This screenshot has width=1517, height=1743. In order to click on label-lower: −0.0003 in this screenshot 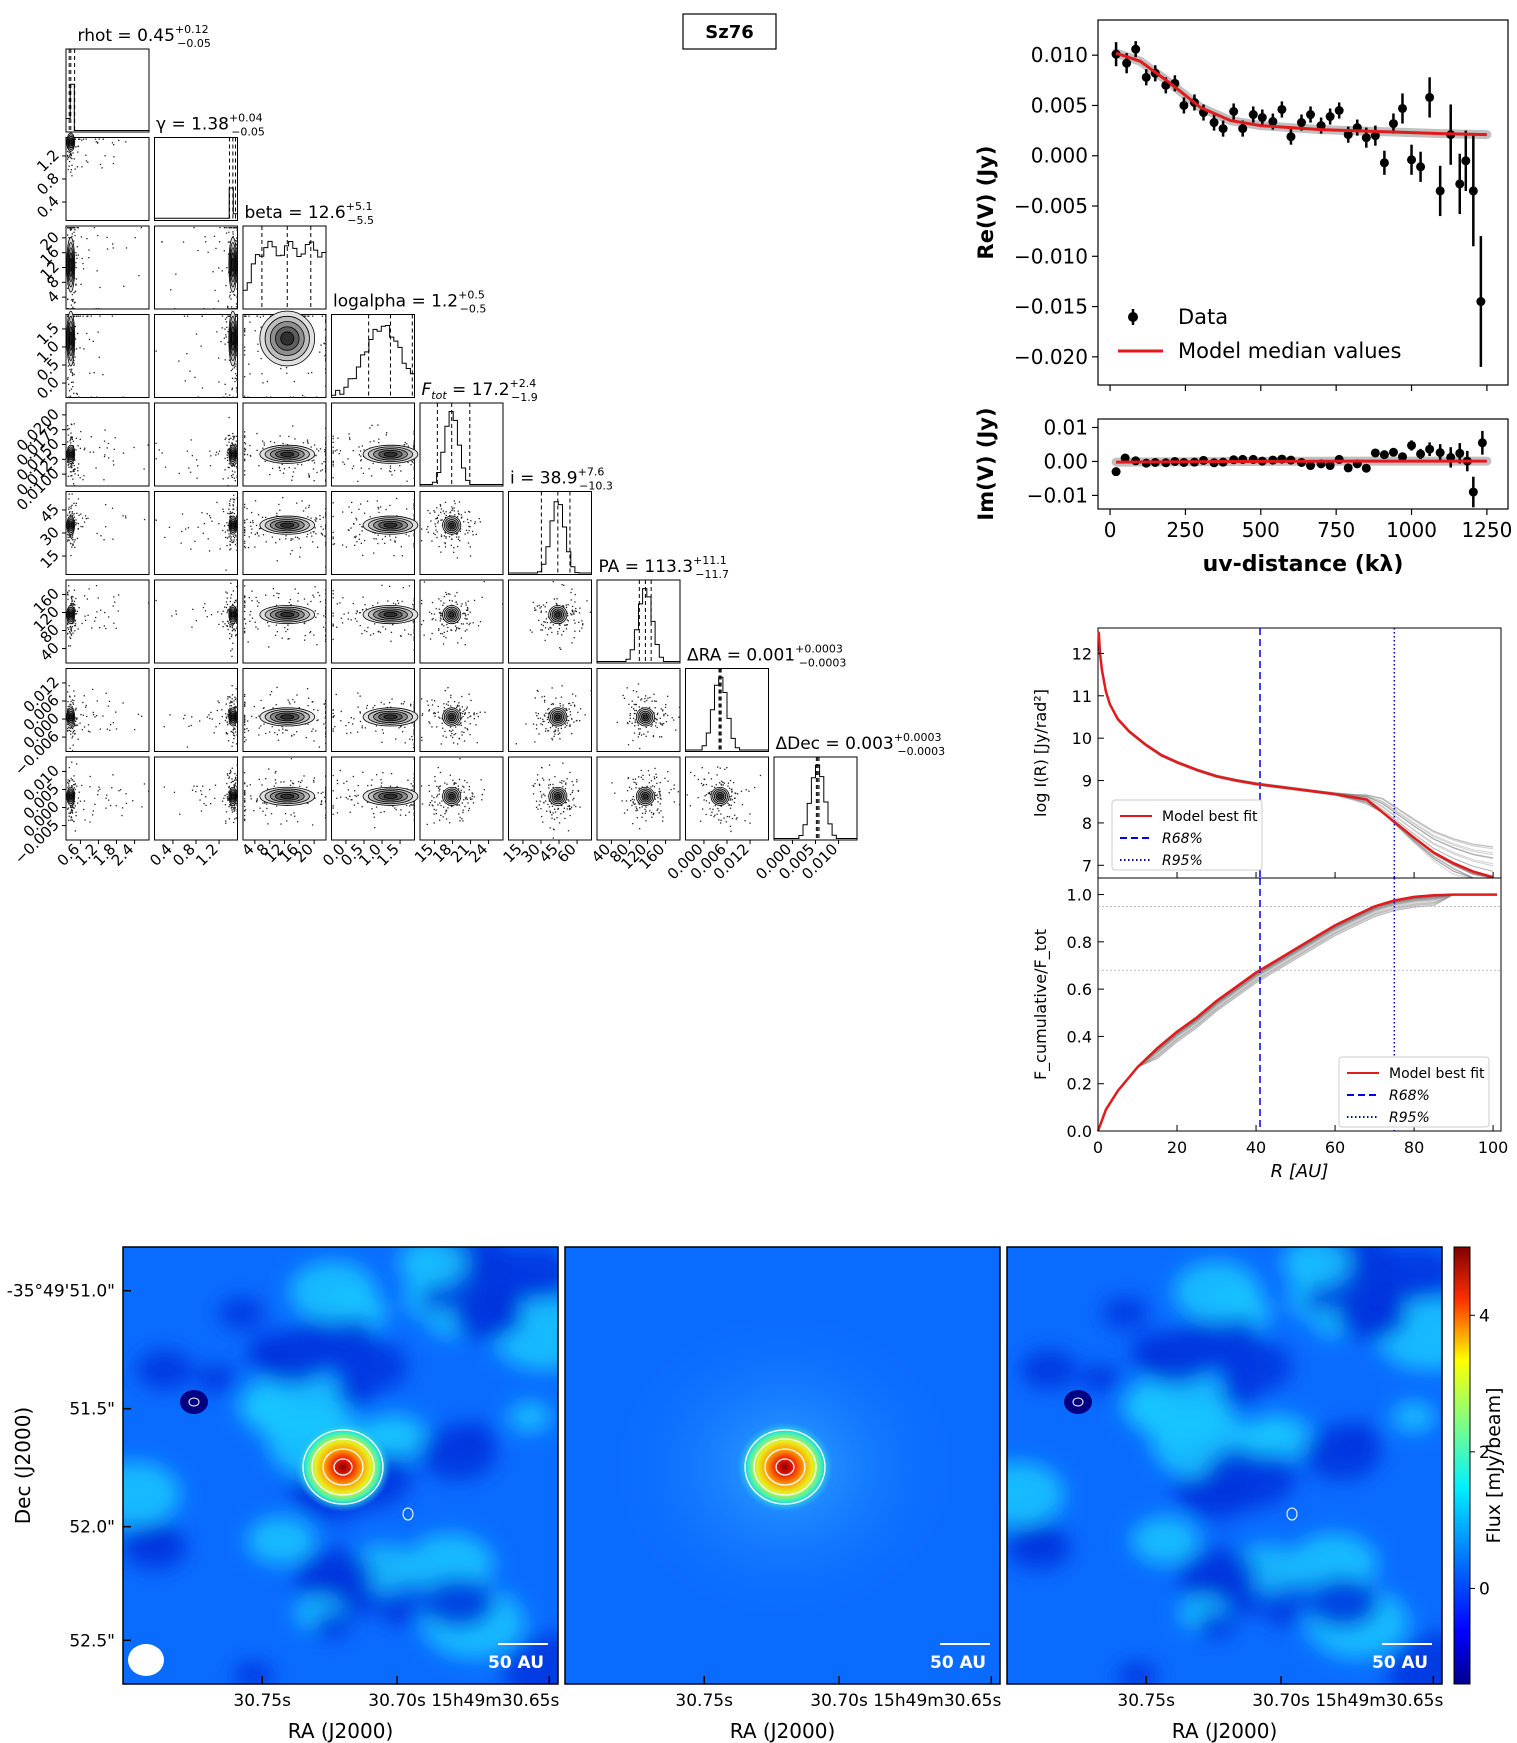, I will do `click(823, 663)`.